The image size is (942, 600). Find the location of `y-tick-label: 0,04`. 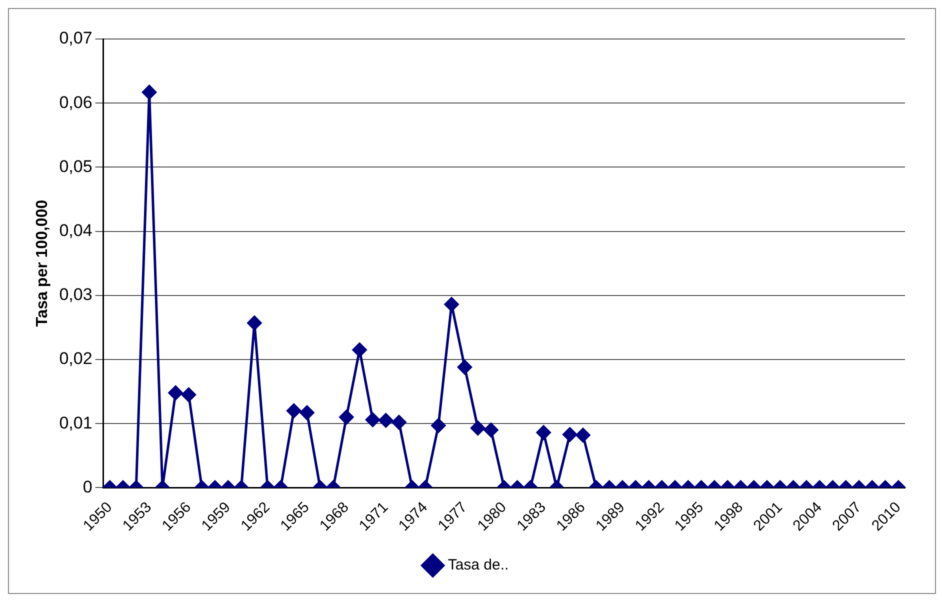

y-tick-label: 0,04 is located at coordinates (75, 230).